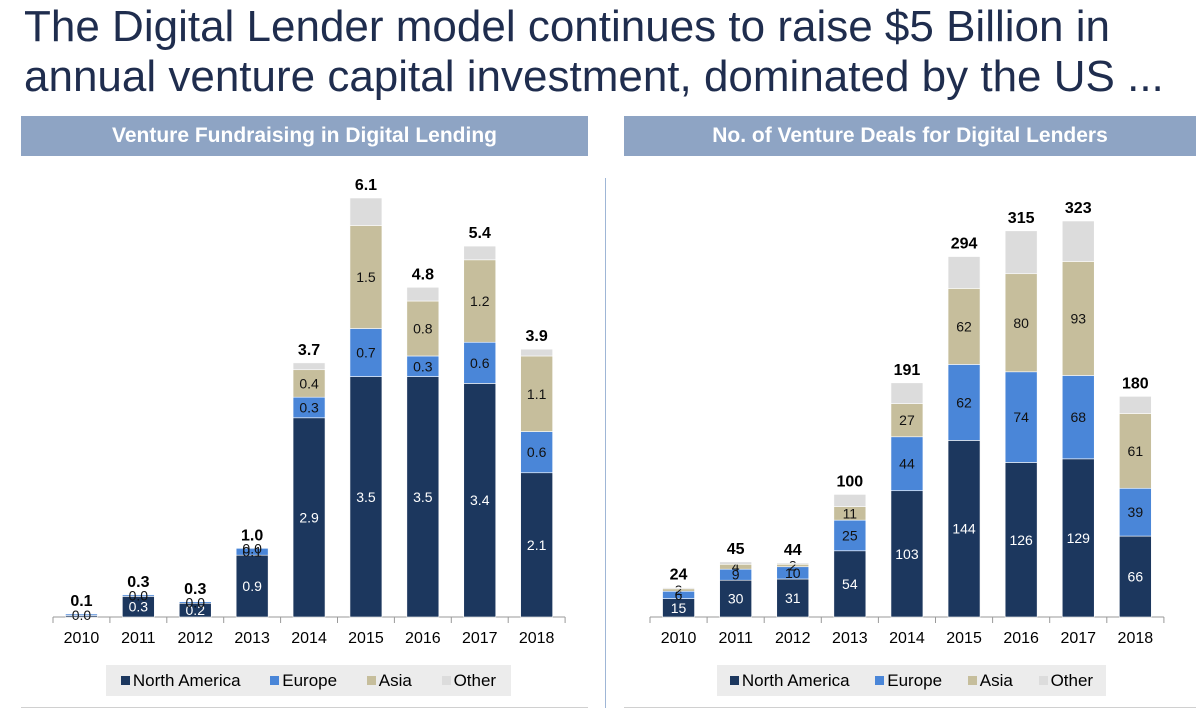 The width and height of the screenshot is (1203, 711). I want to click on funding-x-tick-label: 2012, so click(195, 638).